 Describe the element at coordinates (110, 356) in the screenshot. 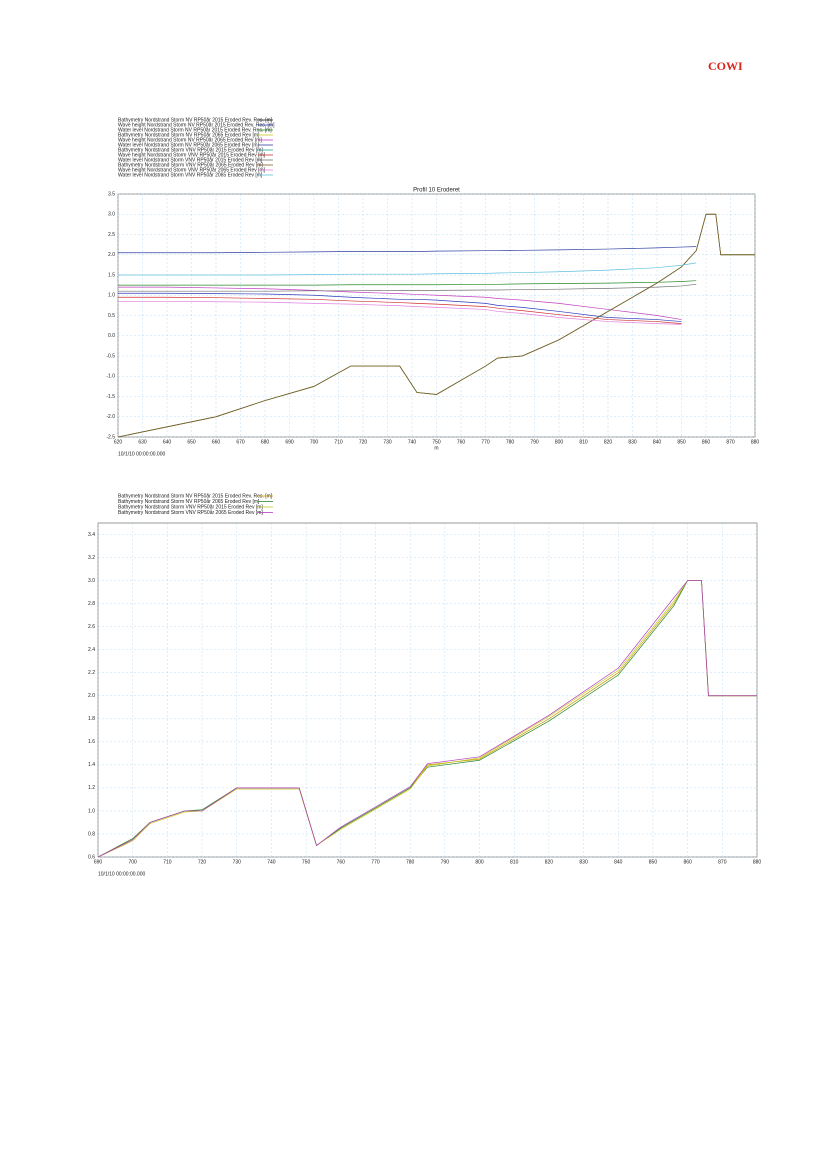

I see `y-tick-label: -0.5` at that location.